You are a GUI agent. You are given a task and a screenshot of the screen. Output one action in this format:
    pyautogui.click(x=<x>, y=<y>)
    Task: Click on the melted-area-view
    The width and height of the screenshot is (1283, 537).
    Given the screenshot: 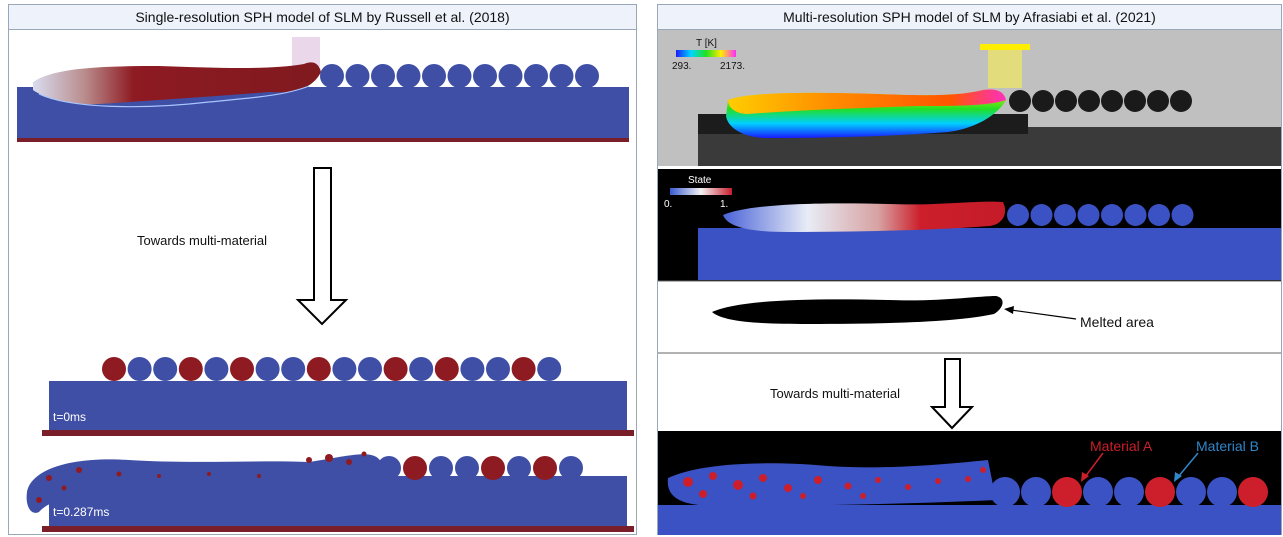 What is the action you would take?
    pyautogui.click(x=969, y=317)
    